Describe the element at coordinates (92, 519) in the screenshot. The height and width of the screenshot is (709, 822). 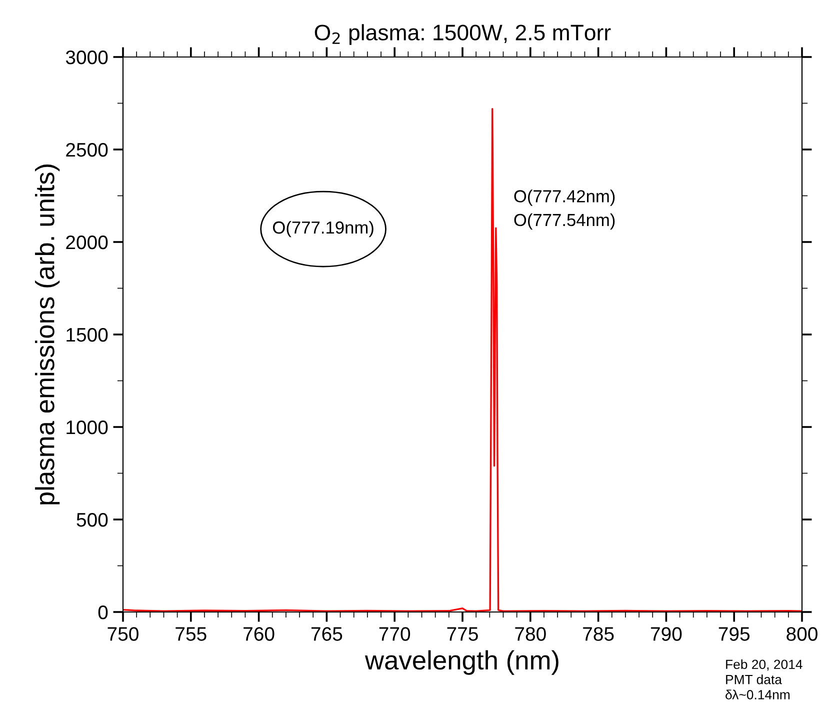
I see `y-tick-label: 500` at that location.